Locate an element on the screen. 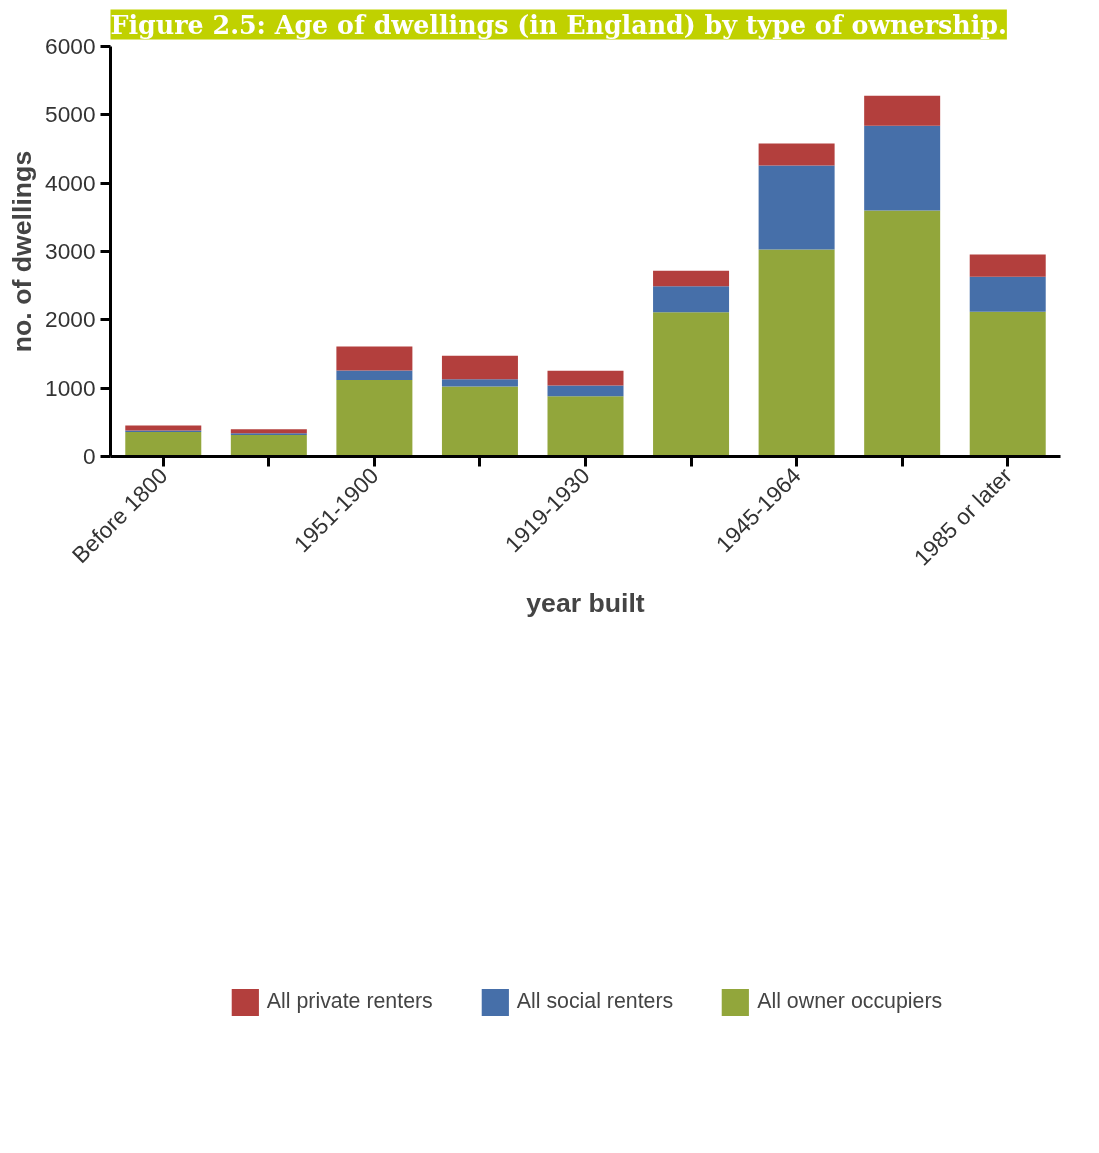 Image resolution: width=1099 pixels, height=1153 pixels. y-axis-title: no. of dwellings is located at coordinates (22, 251).